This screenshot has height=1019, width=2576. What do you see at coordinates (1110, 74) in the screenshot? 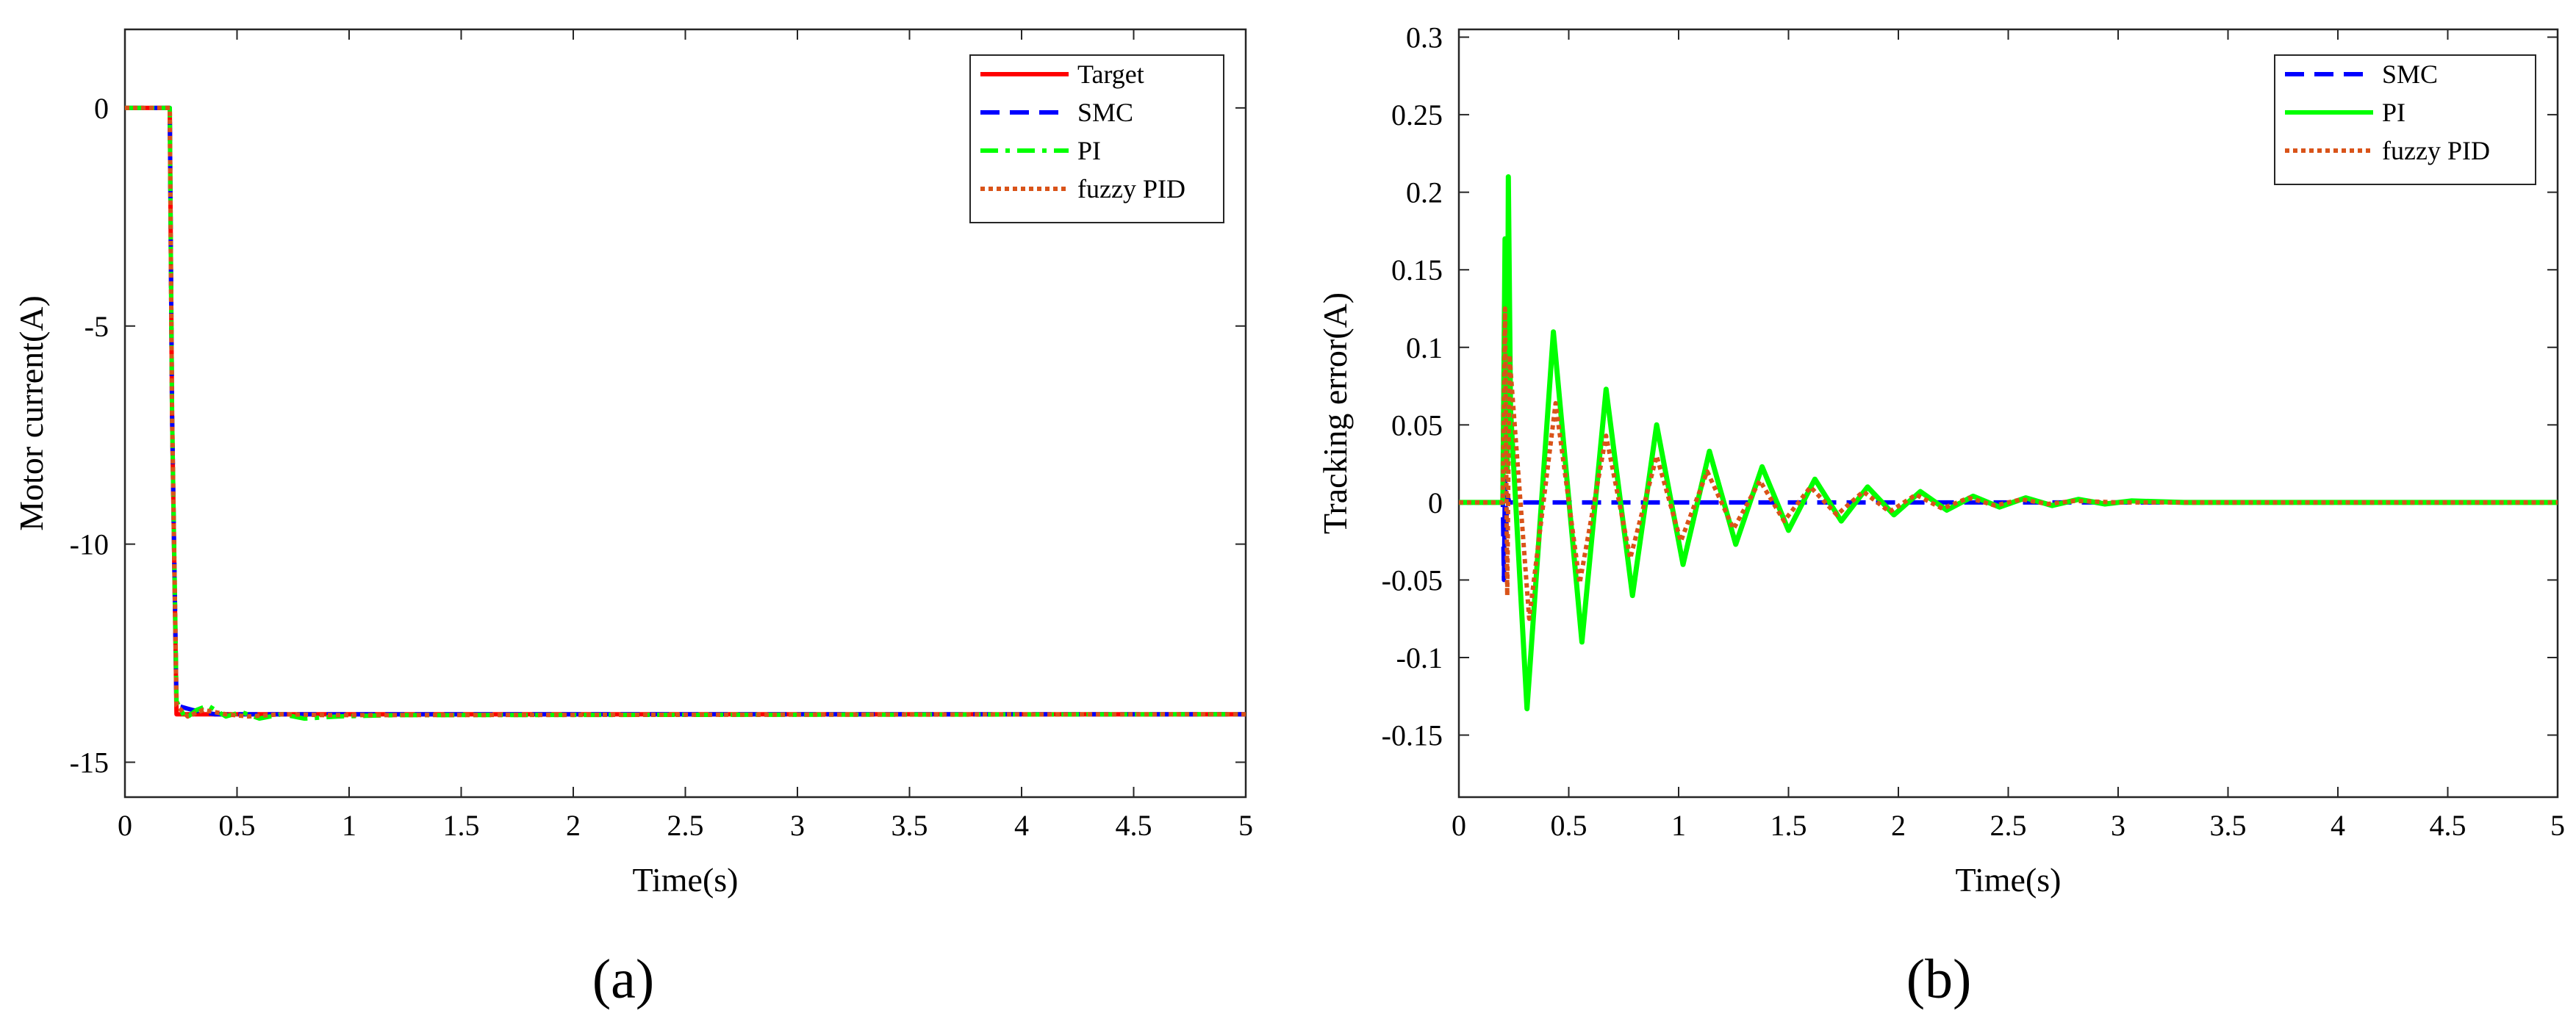
I see `legend-label: Target` at bounding box center [1110, 74].